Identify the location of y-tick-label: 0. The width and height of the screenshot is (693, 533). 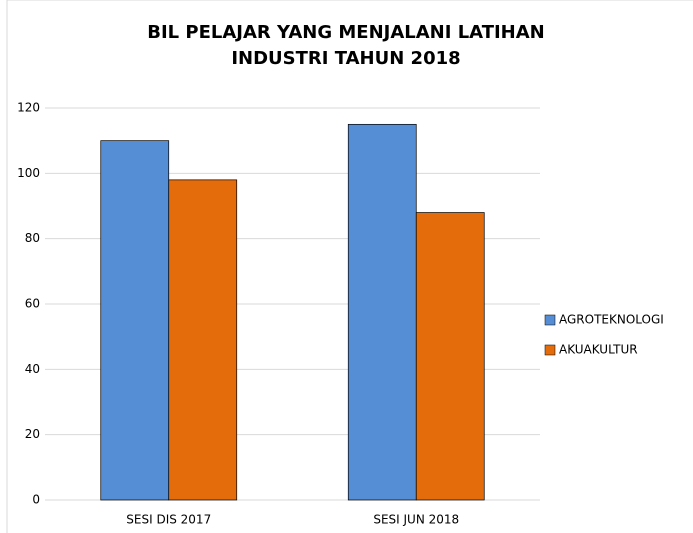
(36, 500).